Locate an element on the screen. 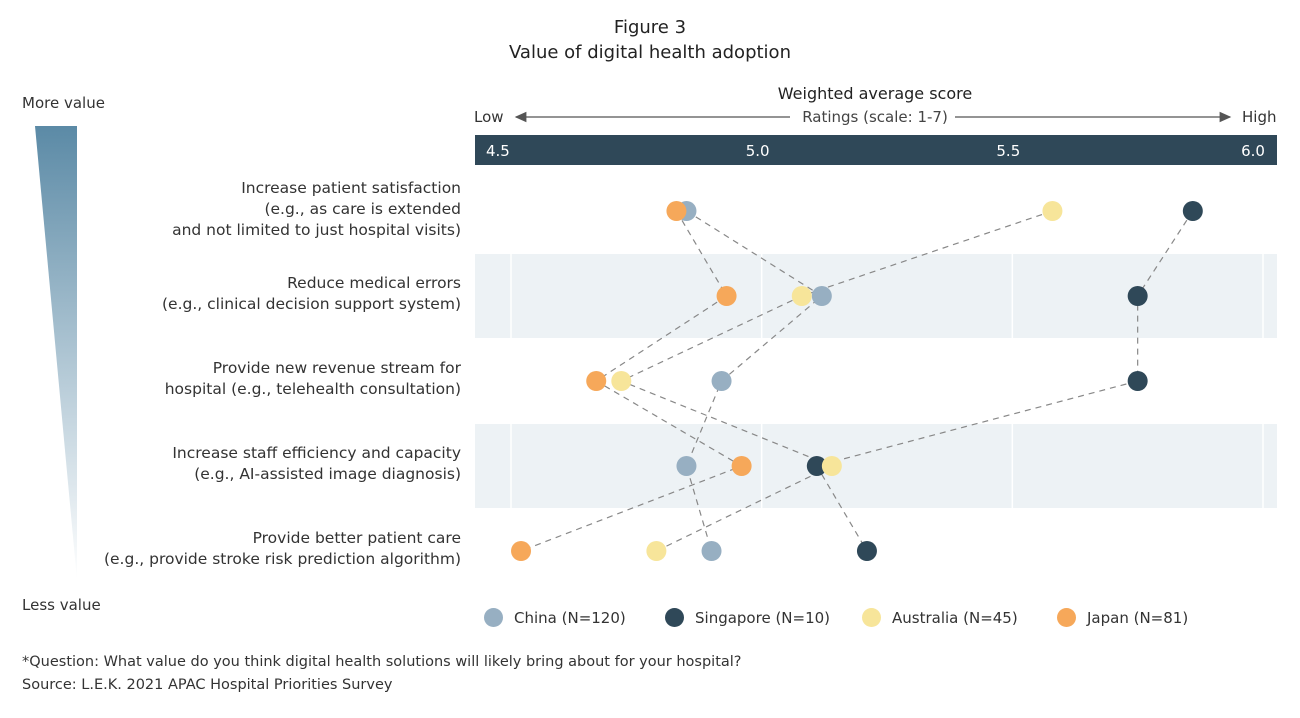  legend-item: Japan (N=81) is located at coordinates (1122, 617).